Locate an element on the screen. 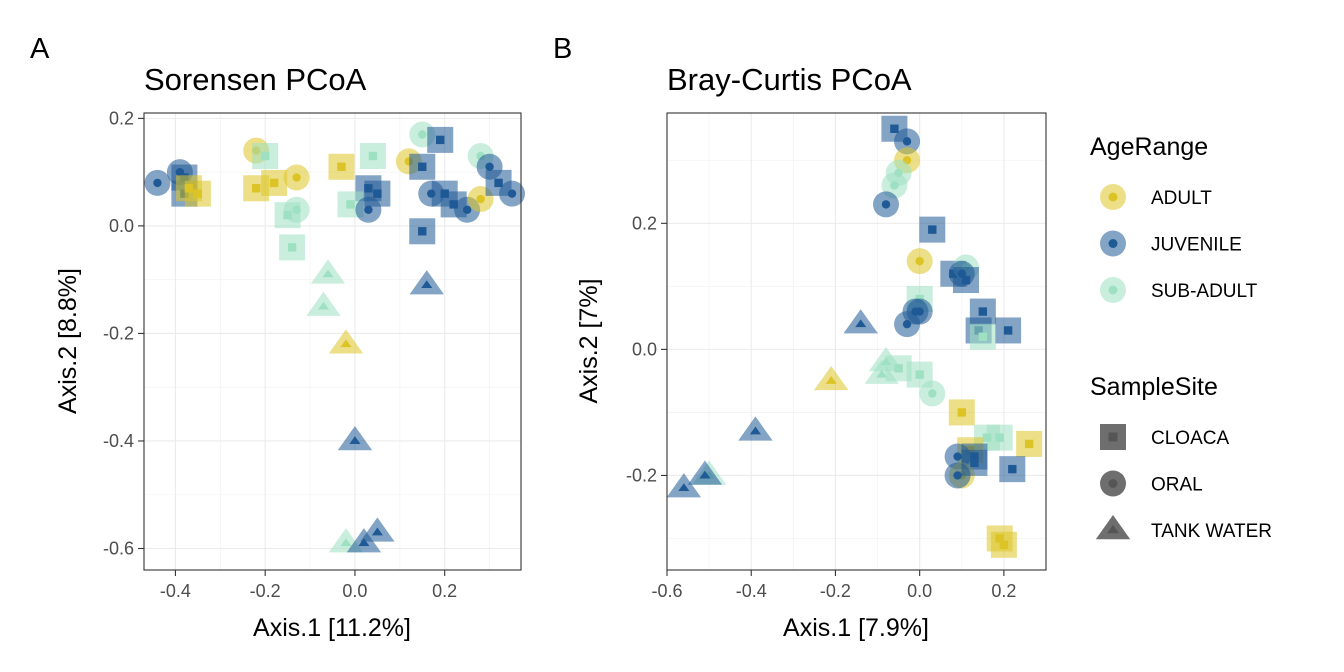 This screenshot has height=672, width=1344. legend-key-triangle is located at coordinates (1113, 527).